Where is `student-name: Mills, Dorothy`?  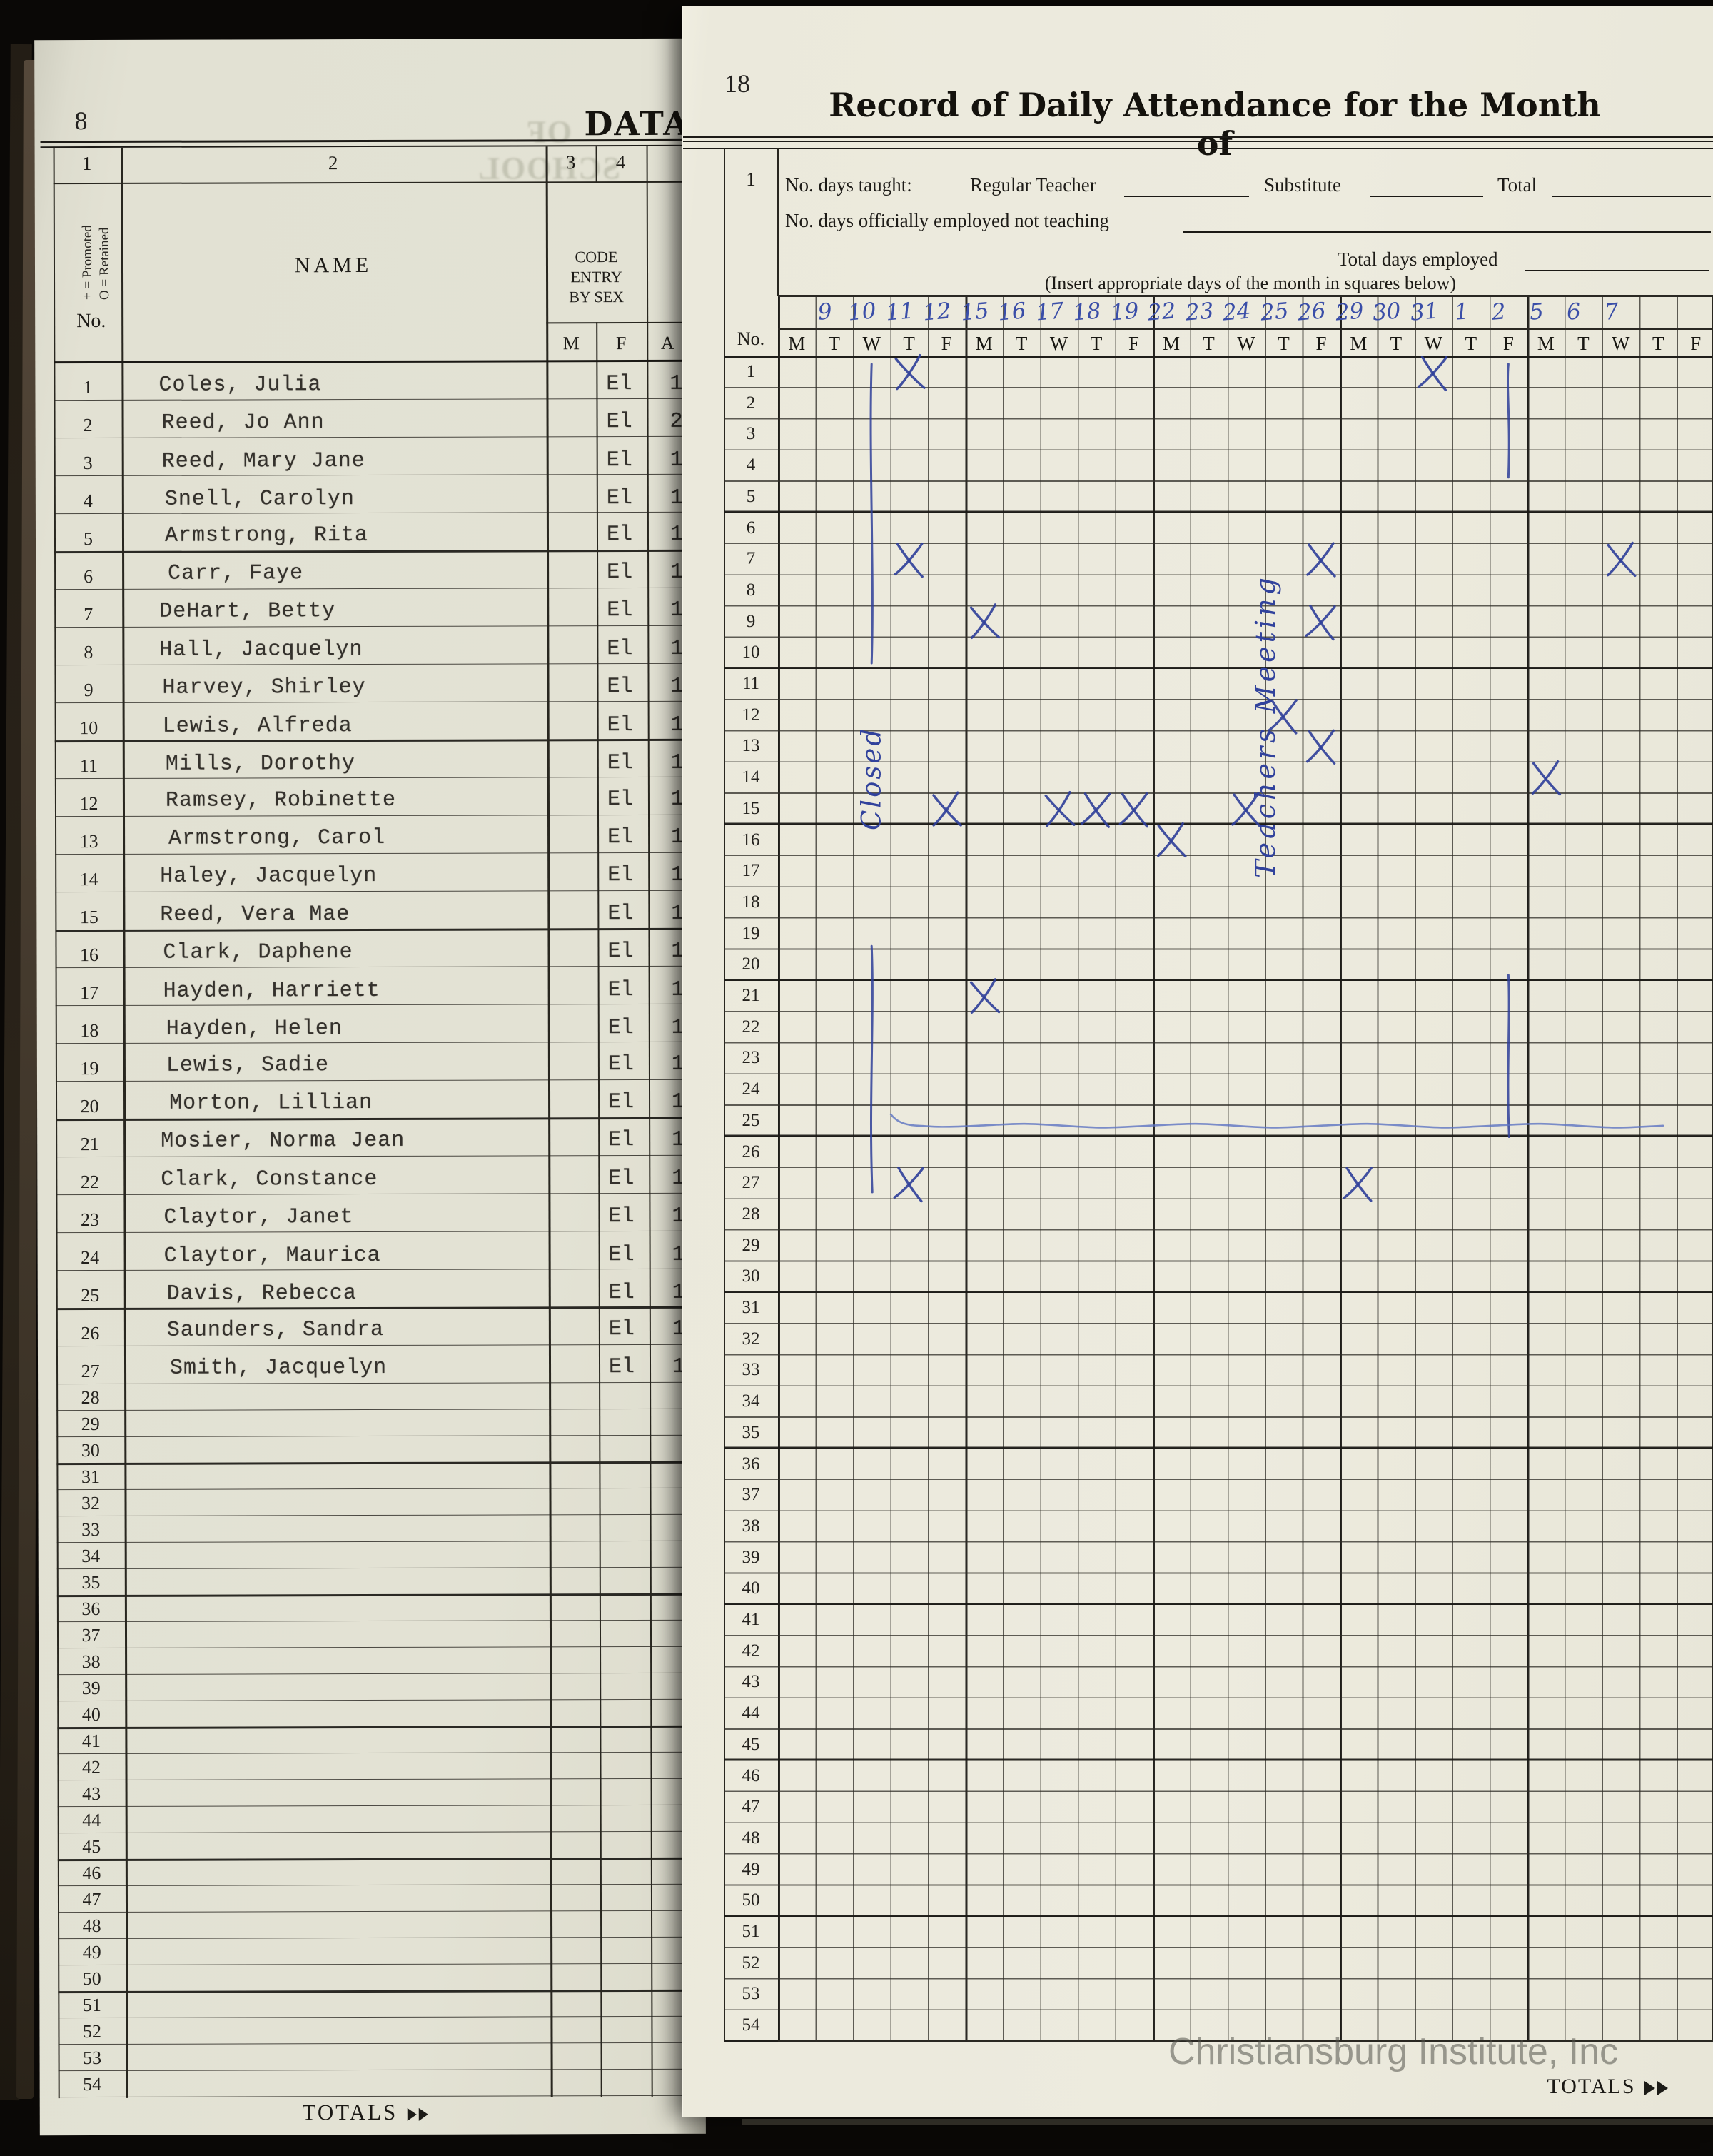
student-name: Mills, Dorothy is located at coordinates (260, 765).